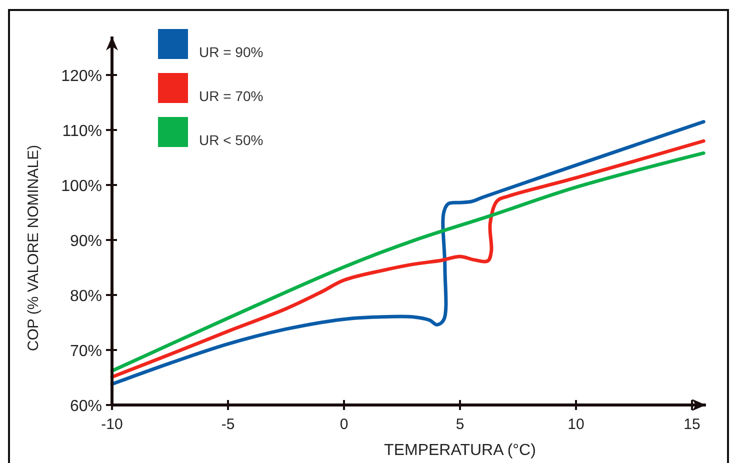 This screenshot has height=463, width=730. Describe the element at coordinates (82, 131) in the screenshot. I see `y-tick-label: 110%` at that location.